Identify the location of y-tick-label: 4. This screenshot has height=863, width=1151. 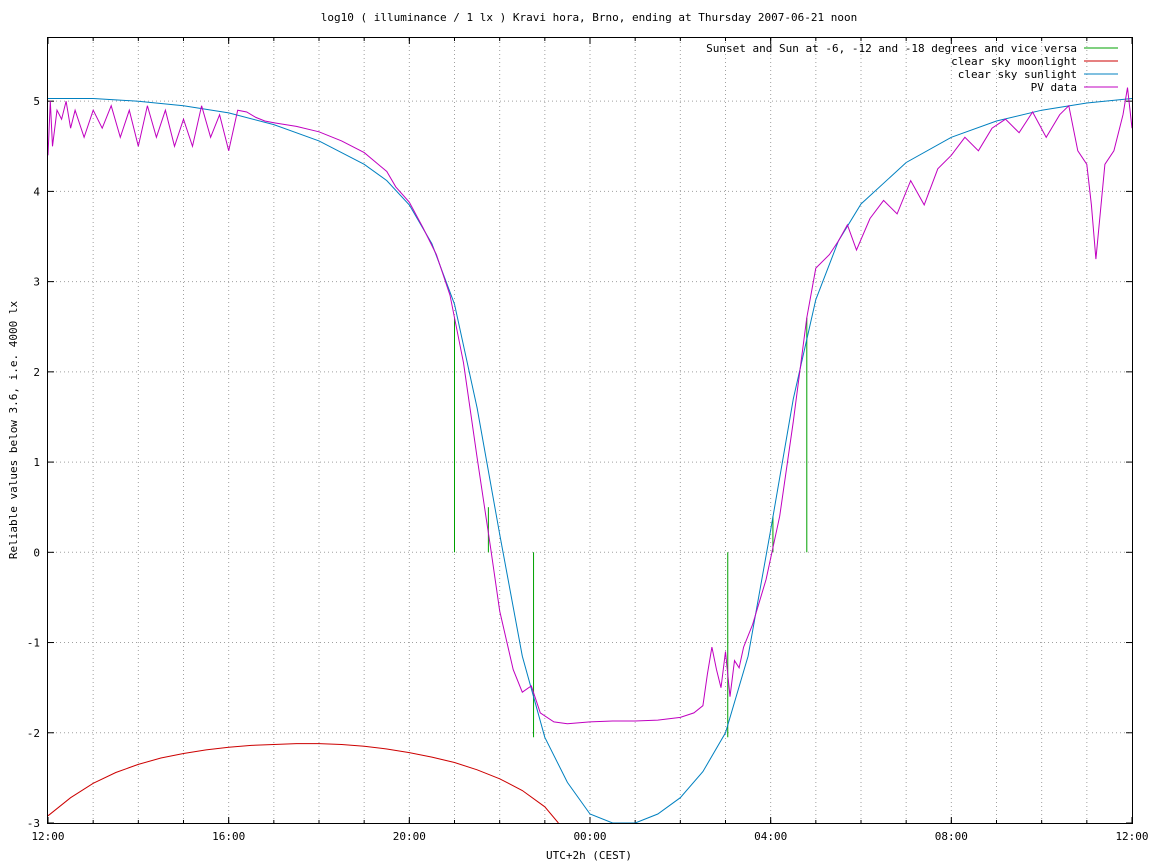
(36, 191).